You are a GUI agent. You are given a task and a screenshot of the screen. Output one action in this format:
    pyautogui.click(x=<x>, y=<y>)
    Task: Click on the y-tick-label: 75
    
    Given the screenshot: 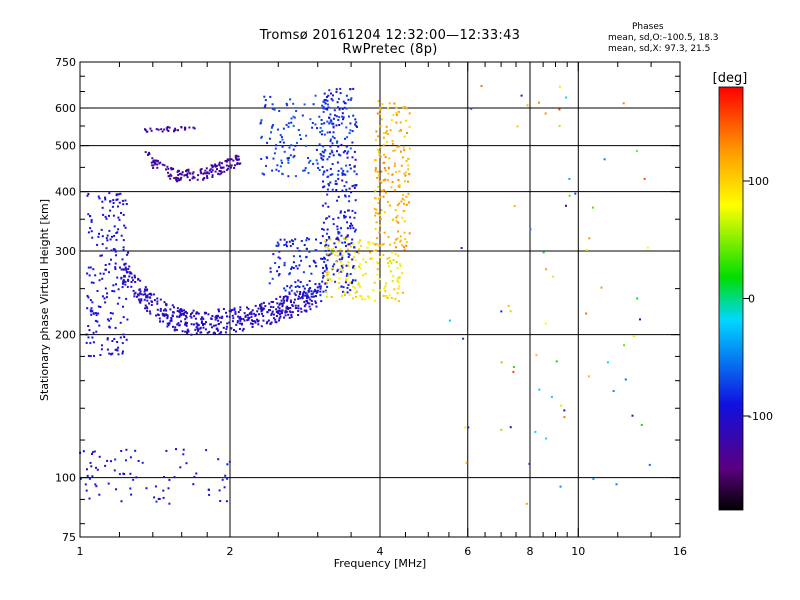 What is the action you would take?
    pyautogui.click(x=69, y=537)
    